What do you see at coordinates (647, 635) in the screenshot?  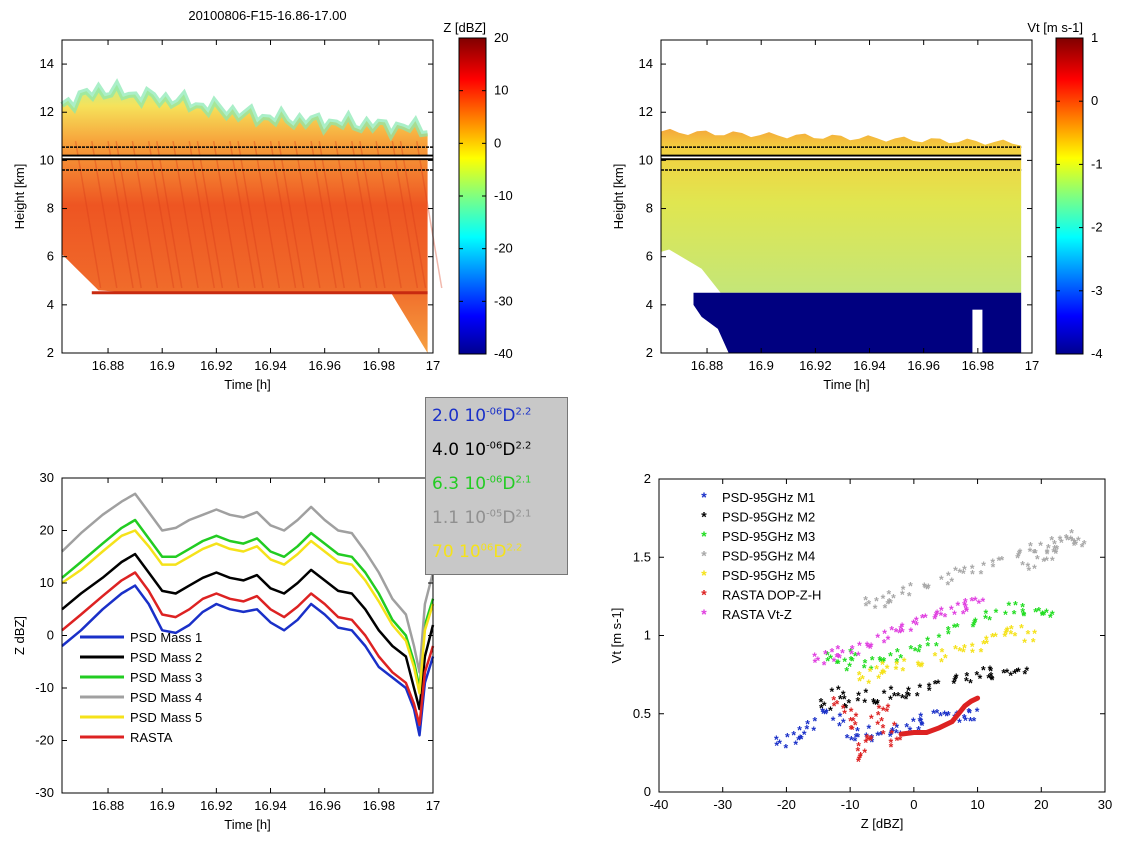 I see `y-tick-label: 1` at bounding box center [647, 635].